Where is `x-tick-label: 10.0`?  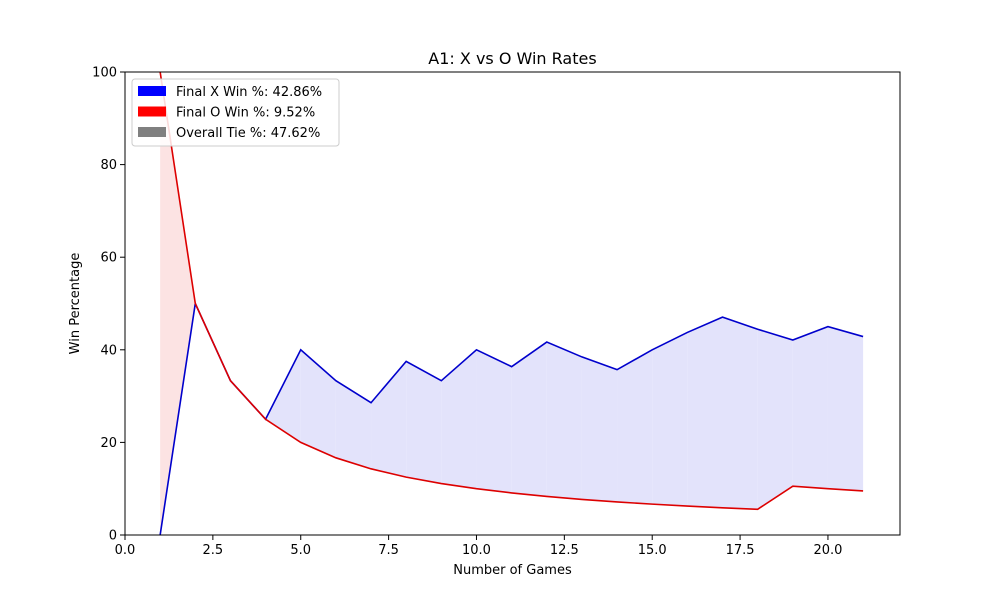 x-tick-label: 10.0 is located at coordinates (476, 550).